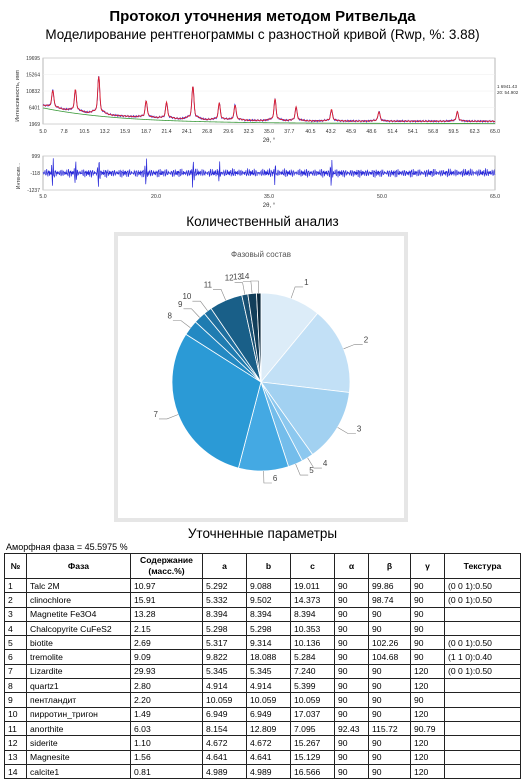 The height and width of the screenshot is (779, 525). I want to click on table-cell: (1 1 0):0.40, so click(482, 657).